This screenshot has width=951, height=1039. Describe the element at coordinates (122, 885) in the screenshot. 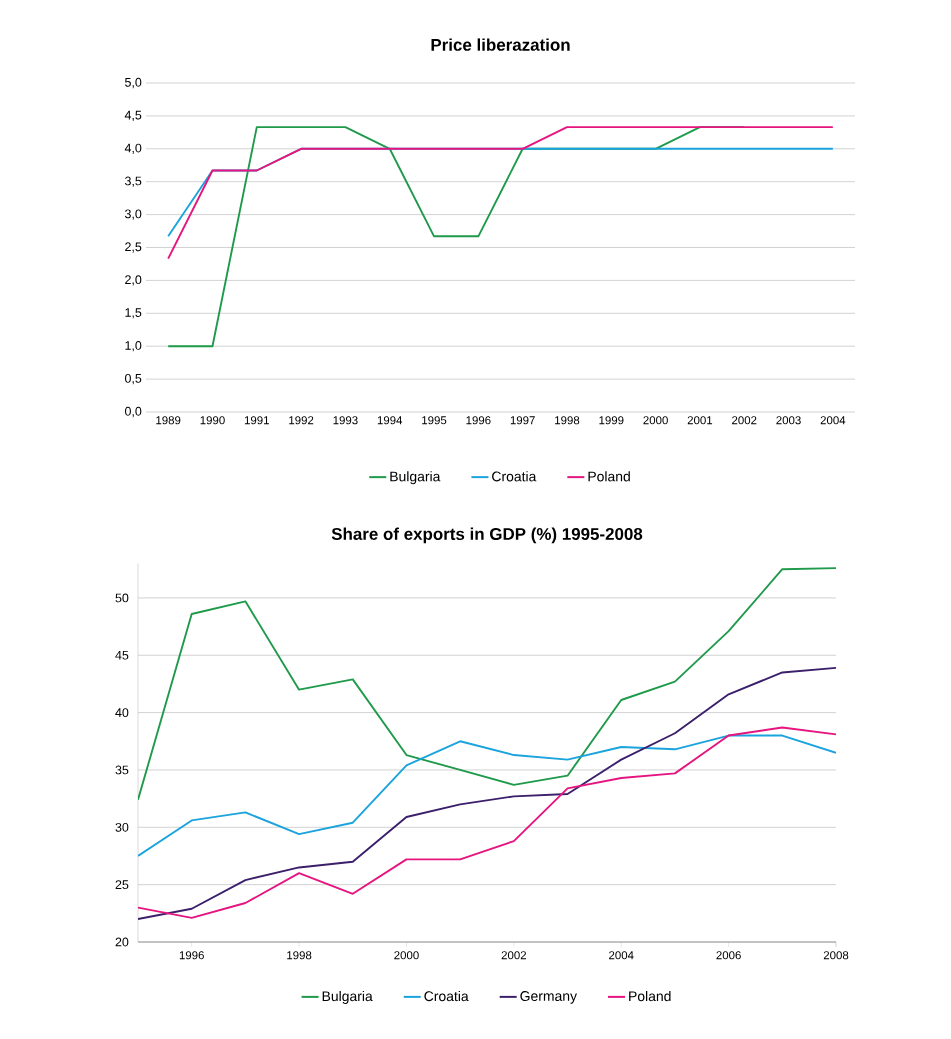

I see `y-tick-label: 25` at that location.